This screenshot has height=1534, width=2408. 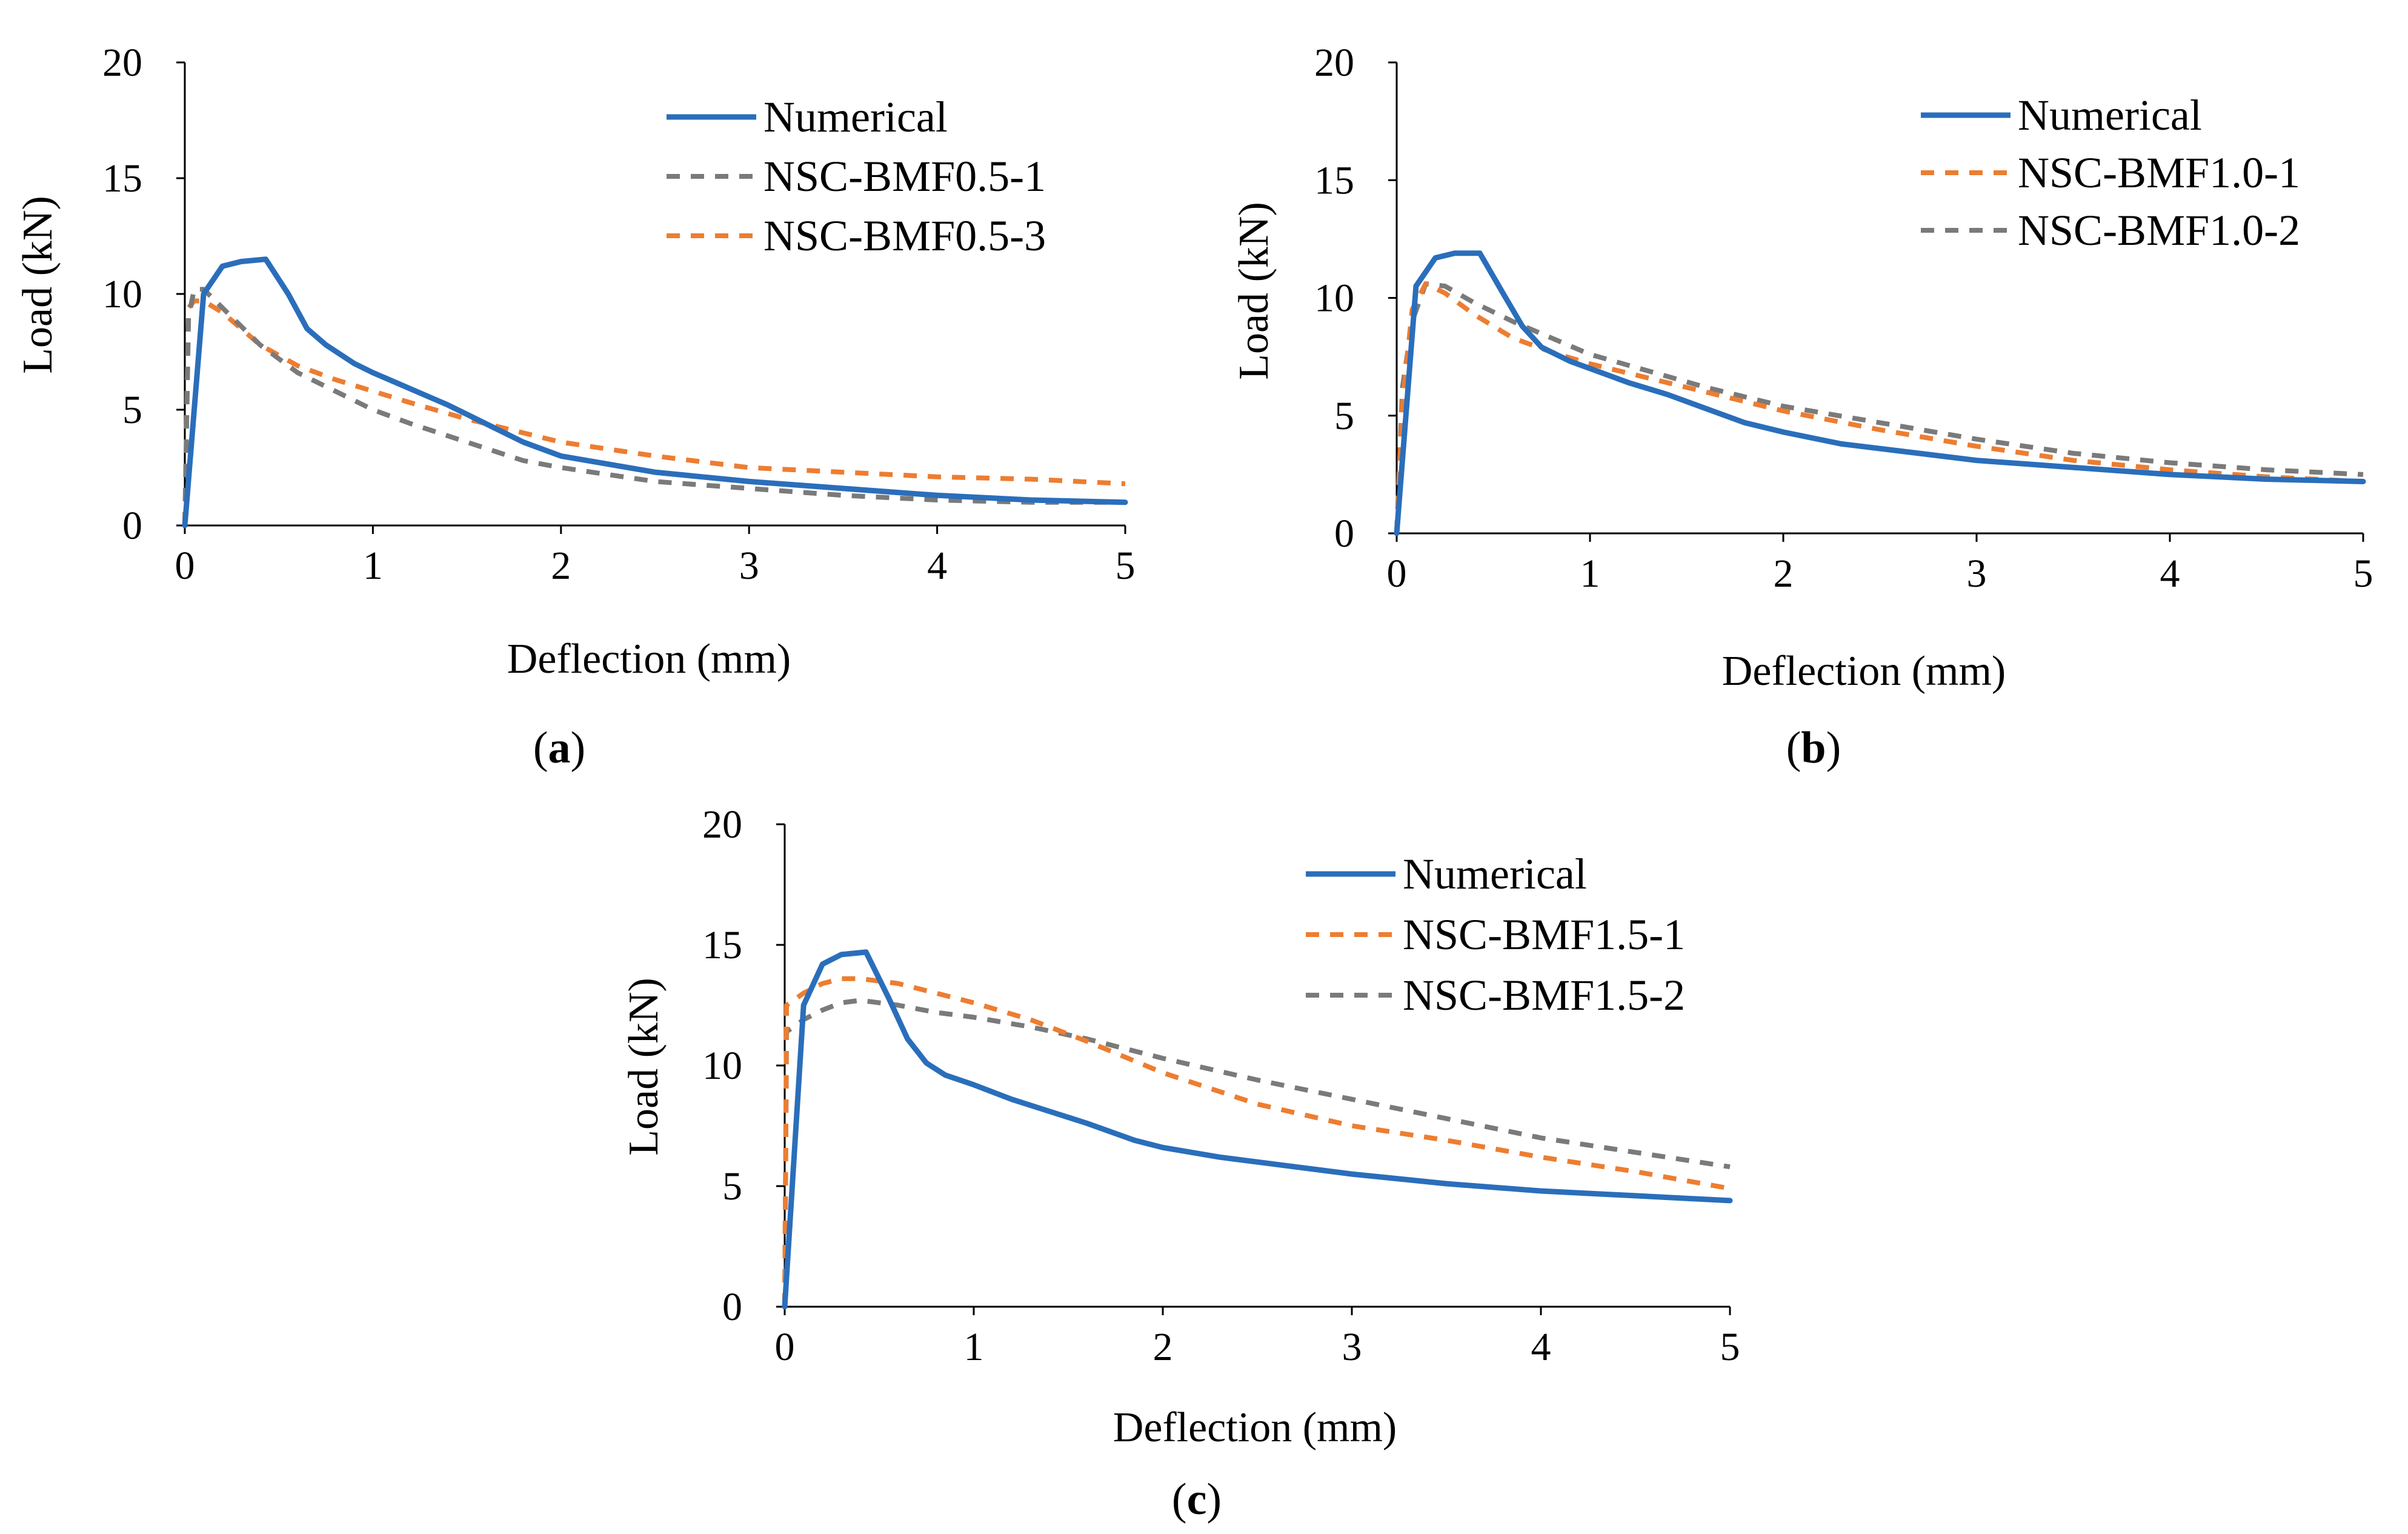 What do you see at coordinates (1544, 995) in the screenshot?
I see `legend-label-nsc-bmf1-5-2-c: NSC-BMF1.5-2` at bounding box center [1544, 995].